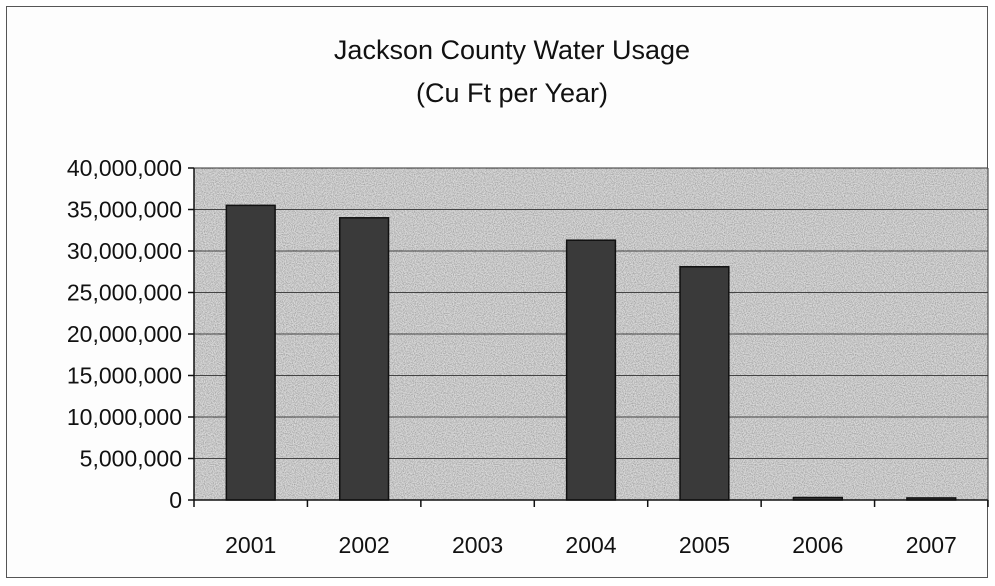 Image resolution: width=995 pixels, height=586 pixels. What do you see at coordinates (931, 545) in the screenshot?
I see `x-tick-label: 2007` at bounding box center [931, 545].